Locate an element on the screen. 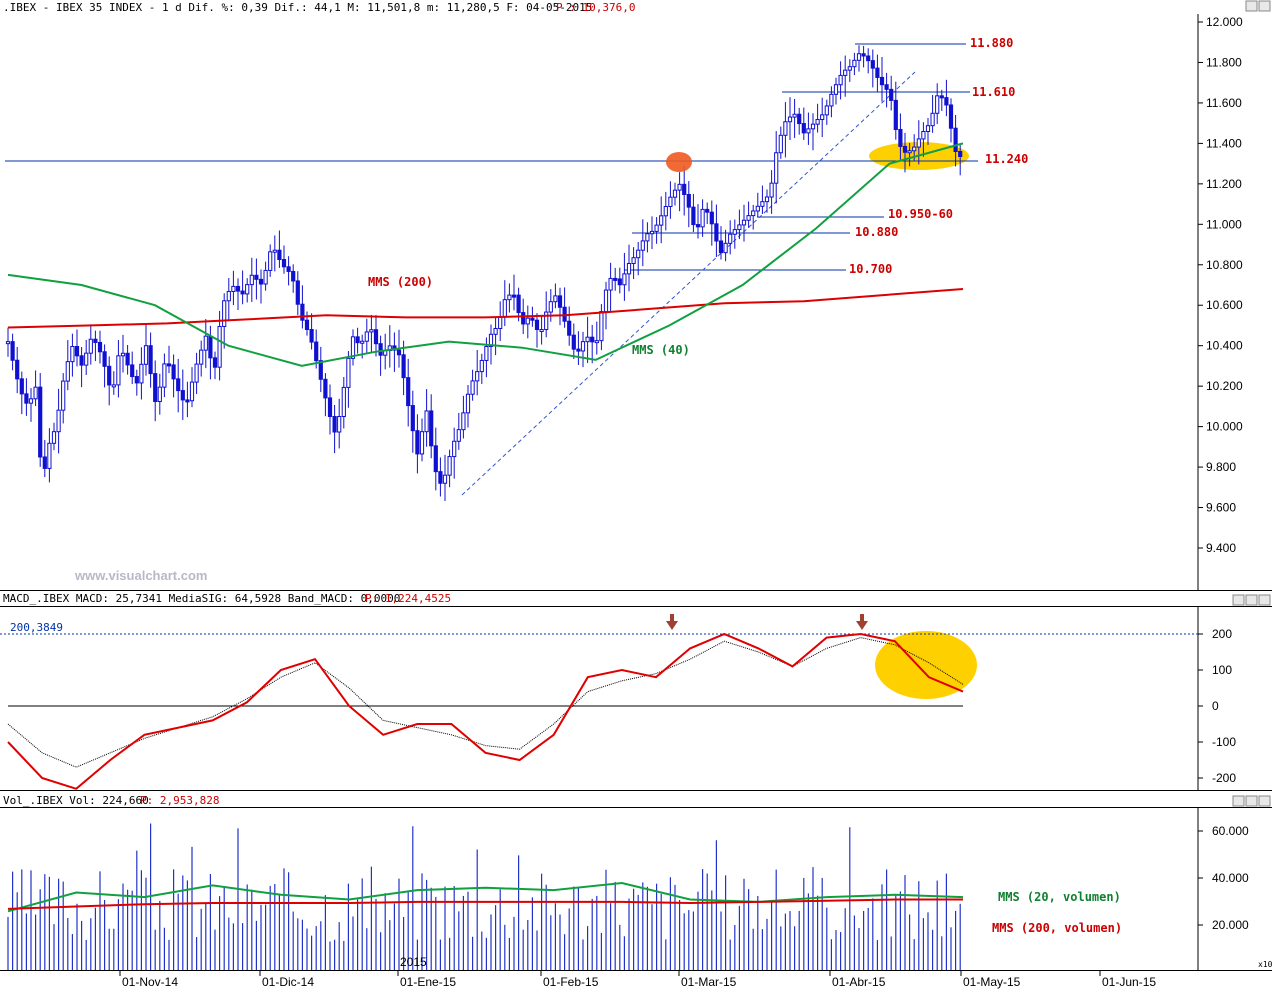 The width and height of the screenshot is (1272, 989). macd-tick-label: -100 is located at coordinates (1224, 742).